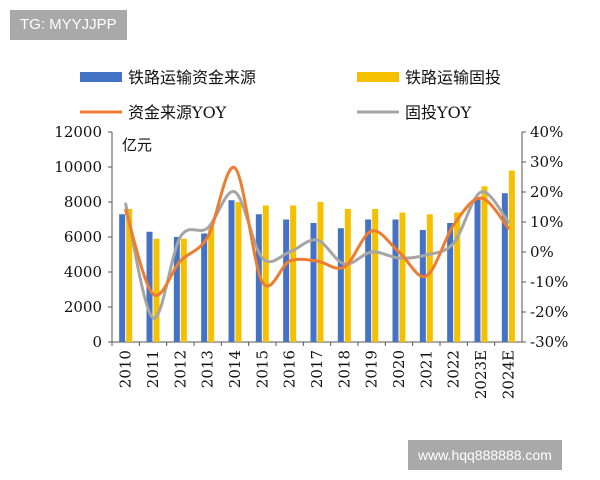 The height and width of the screenshot is (480, 600). What do you see at coordinates (453, 77) in the screenshot?
I see `legend-label: 铁路运输固投` at bounding box center [453, 77].